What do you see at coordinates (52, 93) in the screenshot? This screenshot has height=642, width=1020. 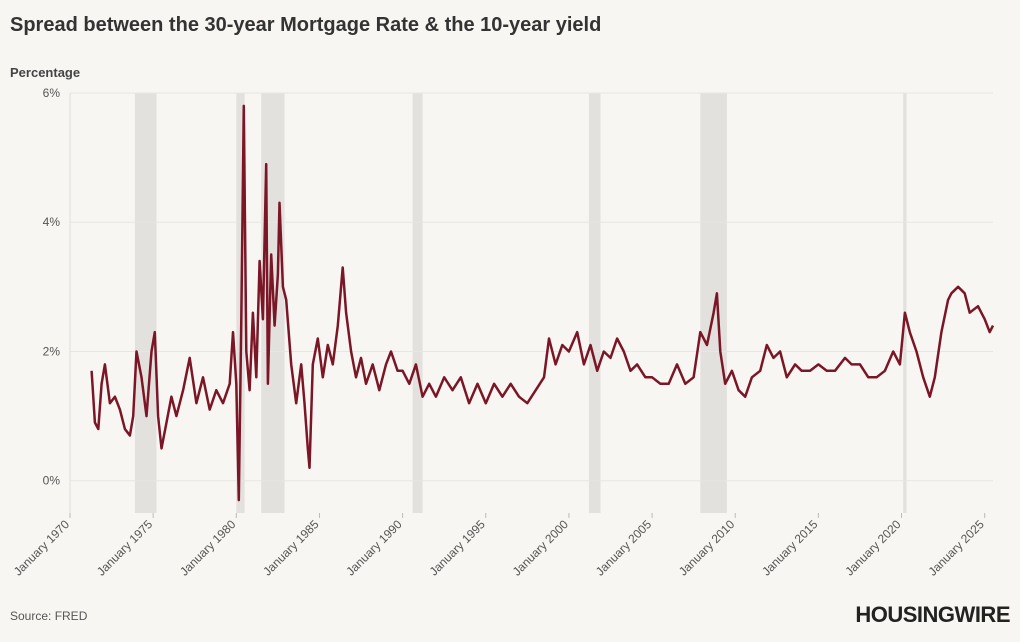 I see `y-tick-label: 6%` at bounding box center [52, 93].